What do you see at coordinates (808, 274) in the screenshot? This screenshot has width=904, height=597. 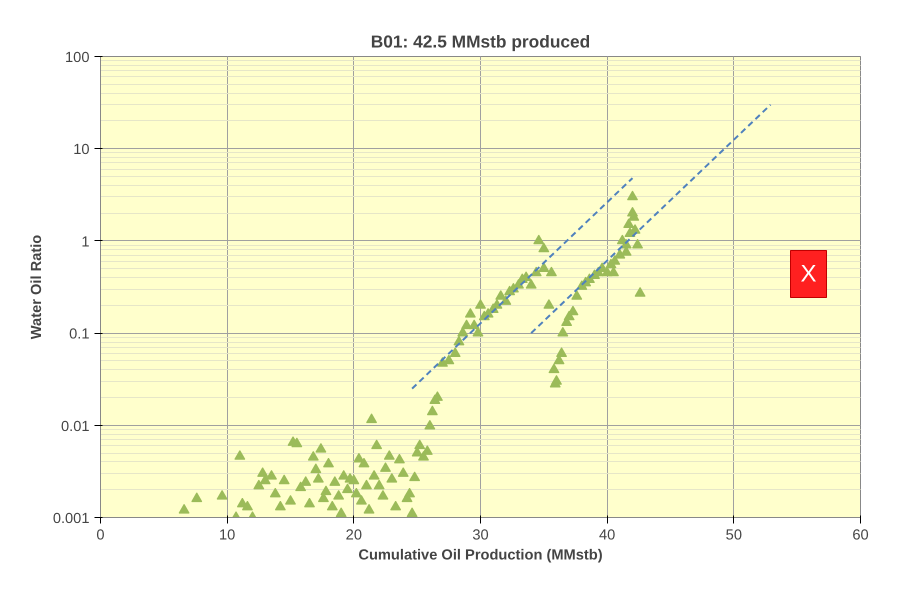 I see `annotation: X` at bounding box center [808, 274].